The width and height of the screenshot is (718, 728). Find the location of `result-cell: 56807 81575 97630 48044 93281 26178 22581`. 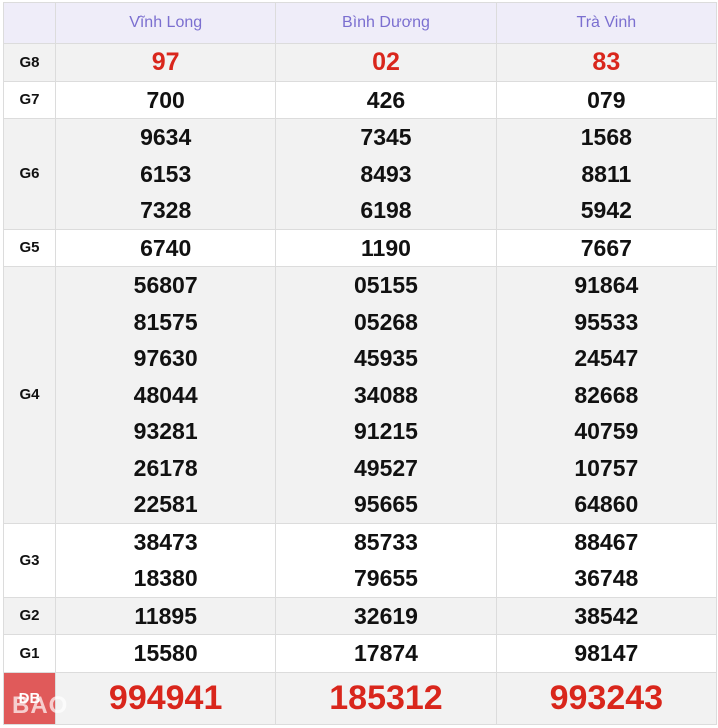

result-cell: 56807 81575 97630 48044 93281 26178 22581 is located at coordinates (165, 395).